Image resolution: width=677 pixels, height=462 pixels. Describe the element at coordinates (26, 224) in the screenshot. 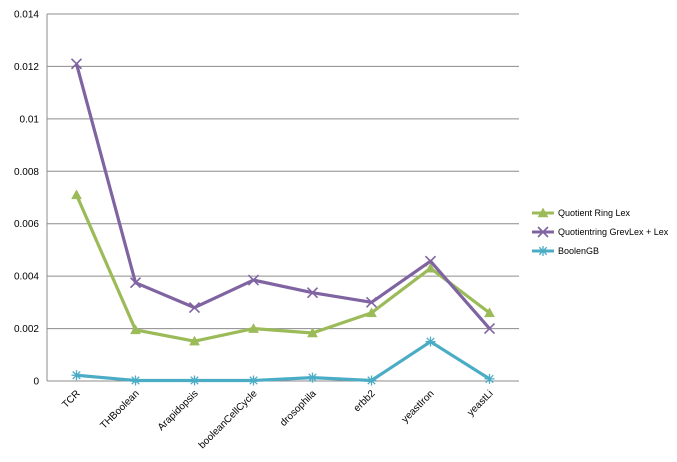

I see `y-tick-label: 0.006` at that location.